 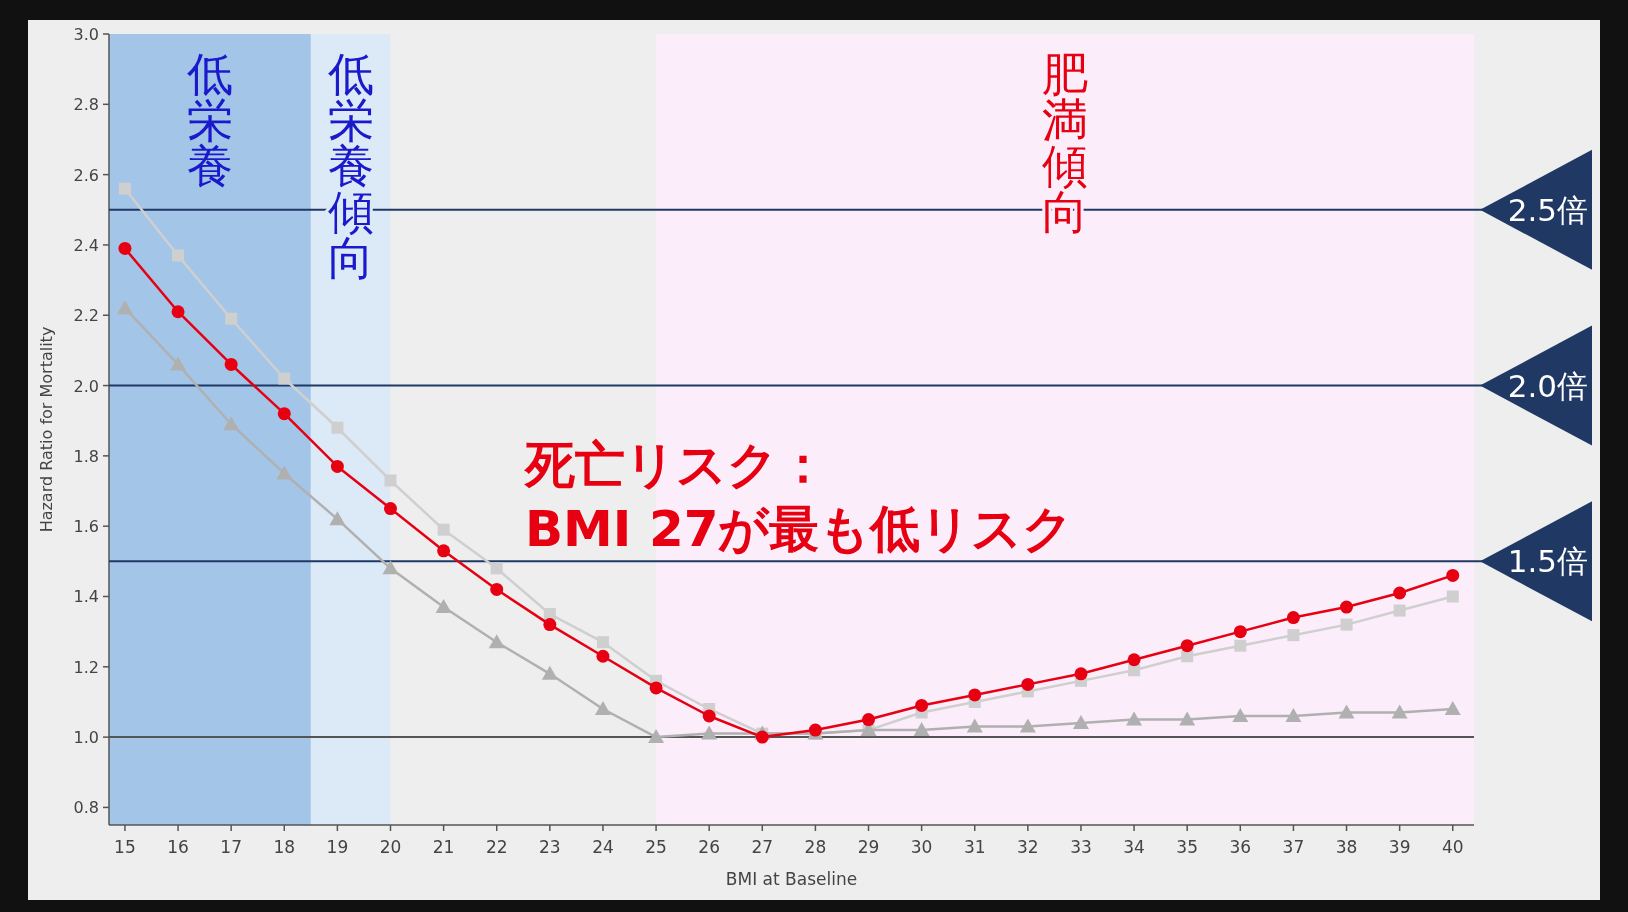 What do you see at coordinates (496, 847) in the screenshot?
I see `x-tick-label: 22` at bounding box center [496, 847].